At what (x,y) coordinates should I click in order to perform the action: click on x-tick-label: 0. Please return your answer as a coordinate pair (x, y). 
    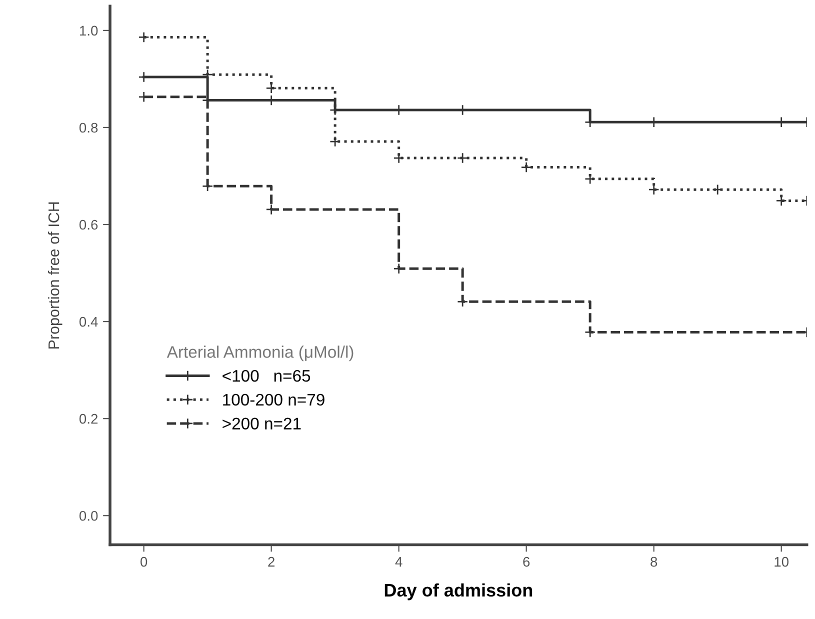
    Looking at the image, I should click on (144, 561).